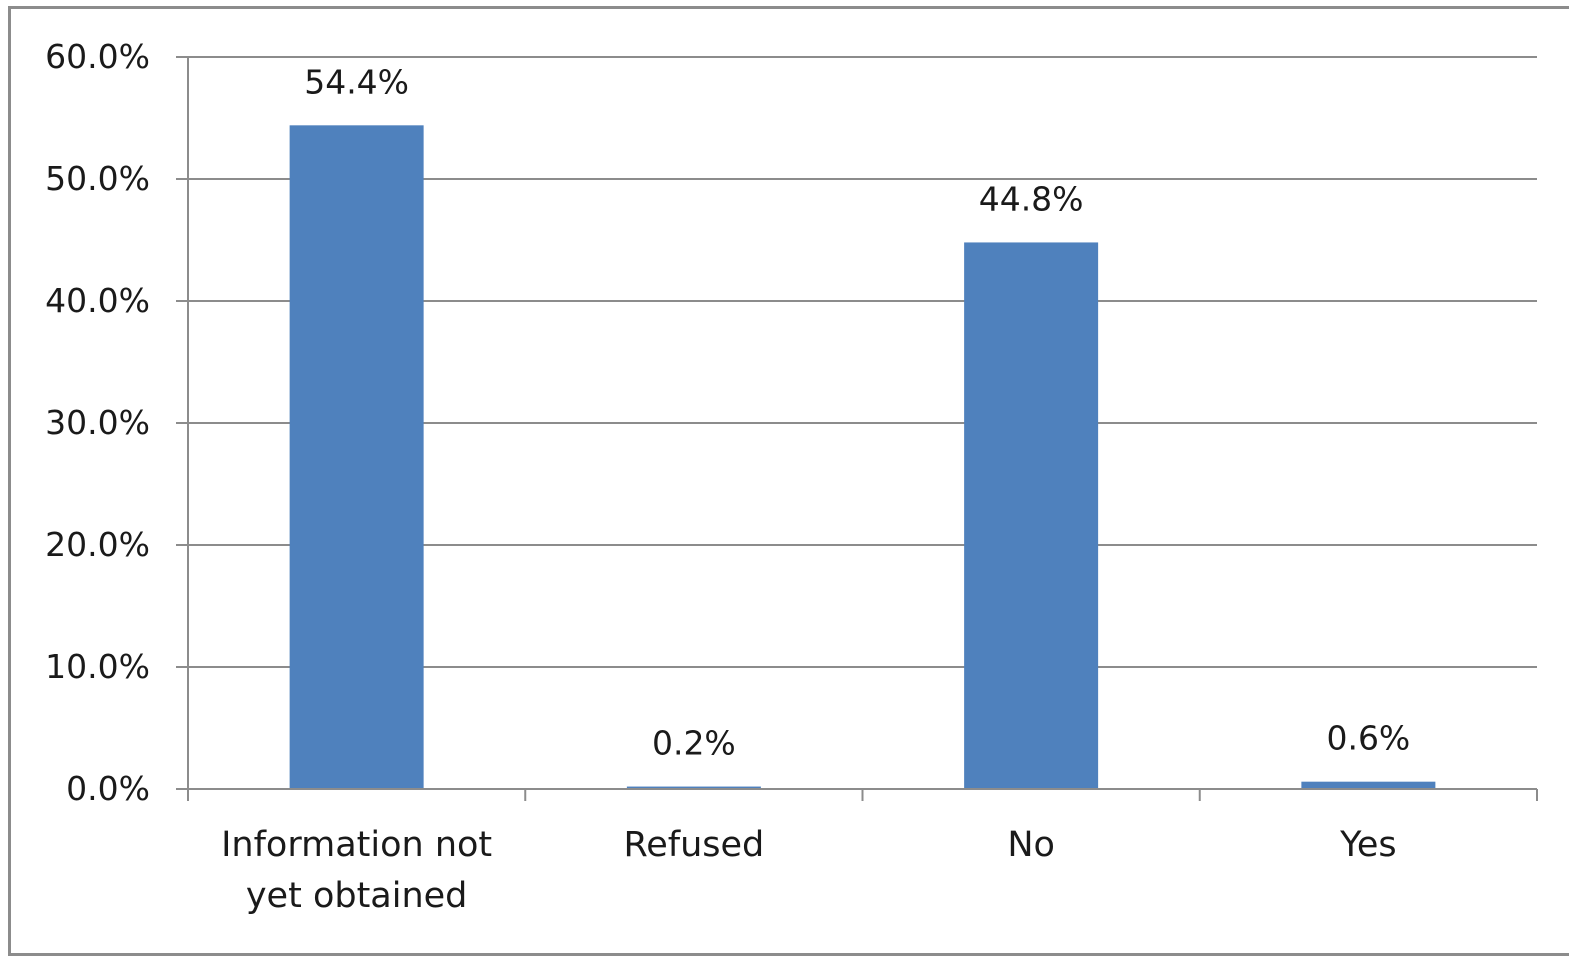  Describe the element at coordinates (1031, 198) in the screenshot. I see `data-label: 44.8%` at that location.